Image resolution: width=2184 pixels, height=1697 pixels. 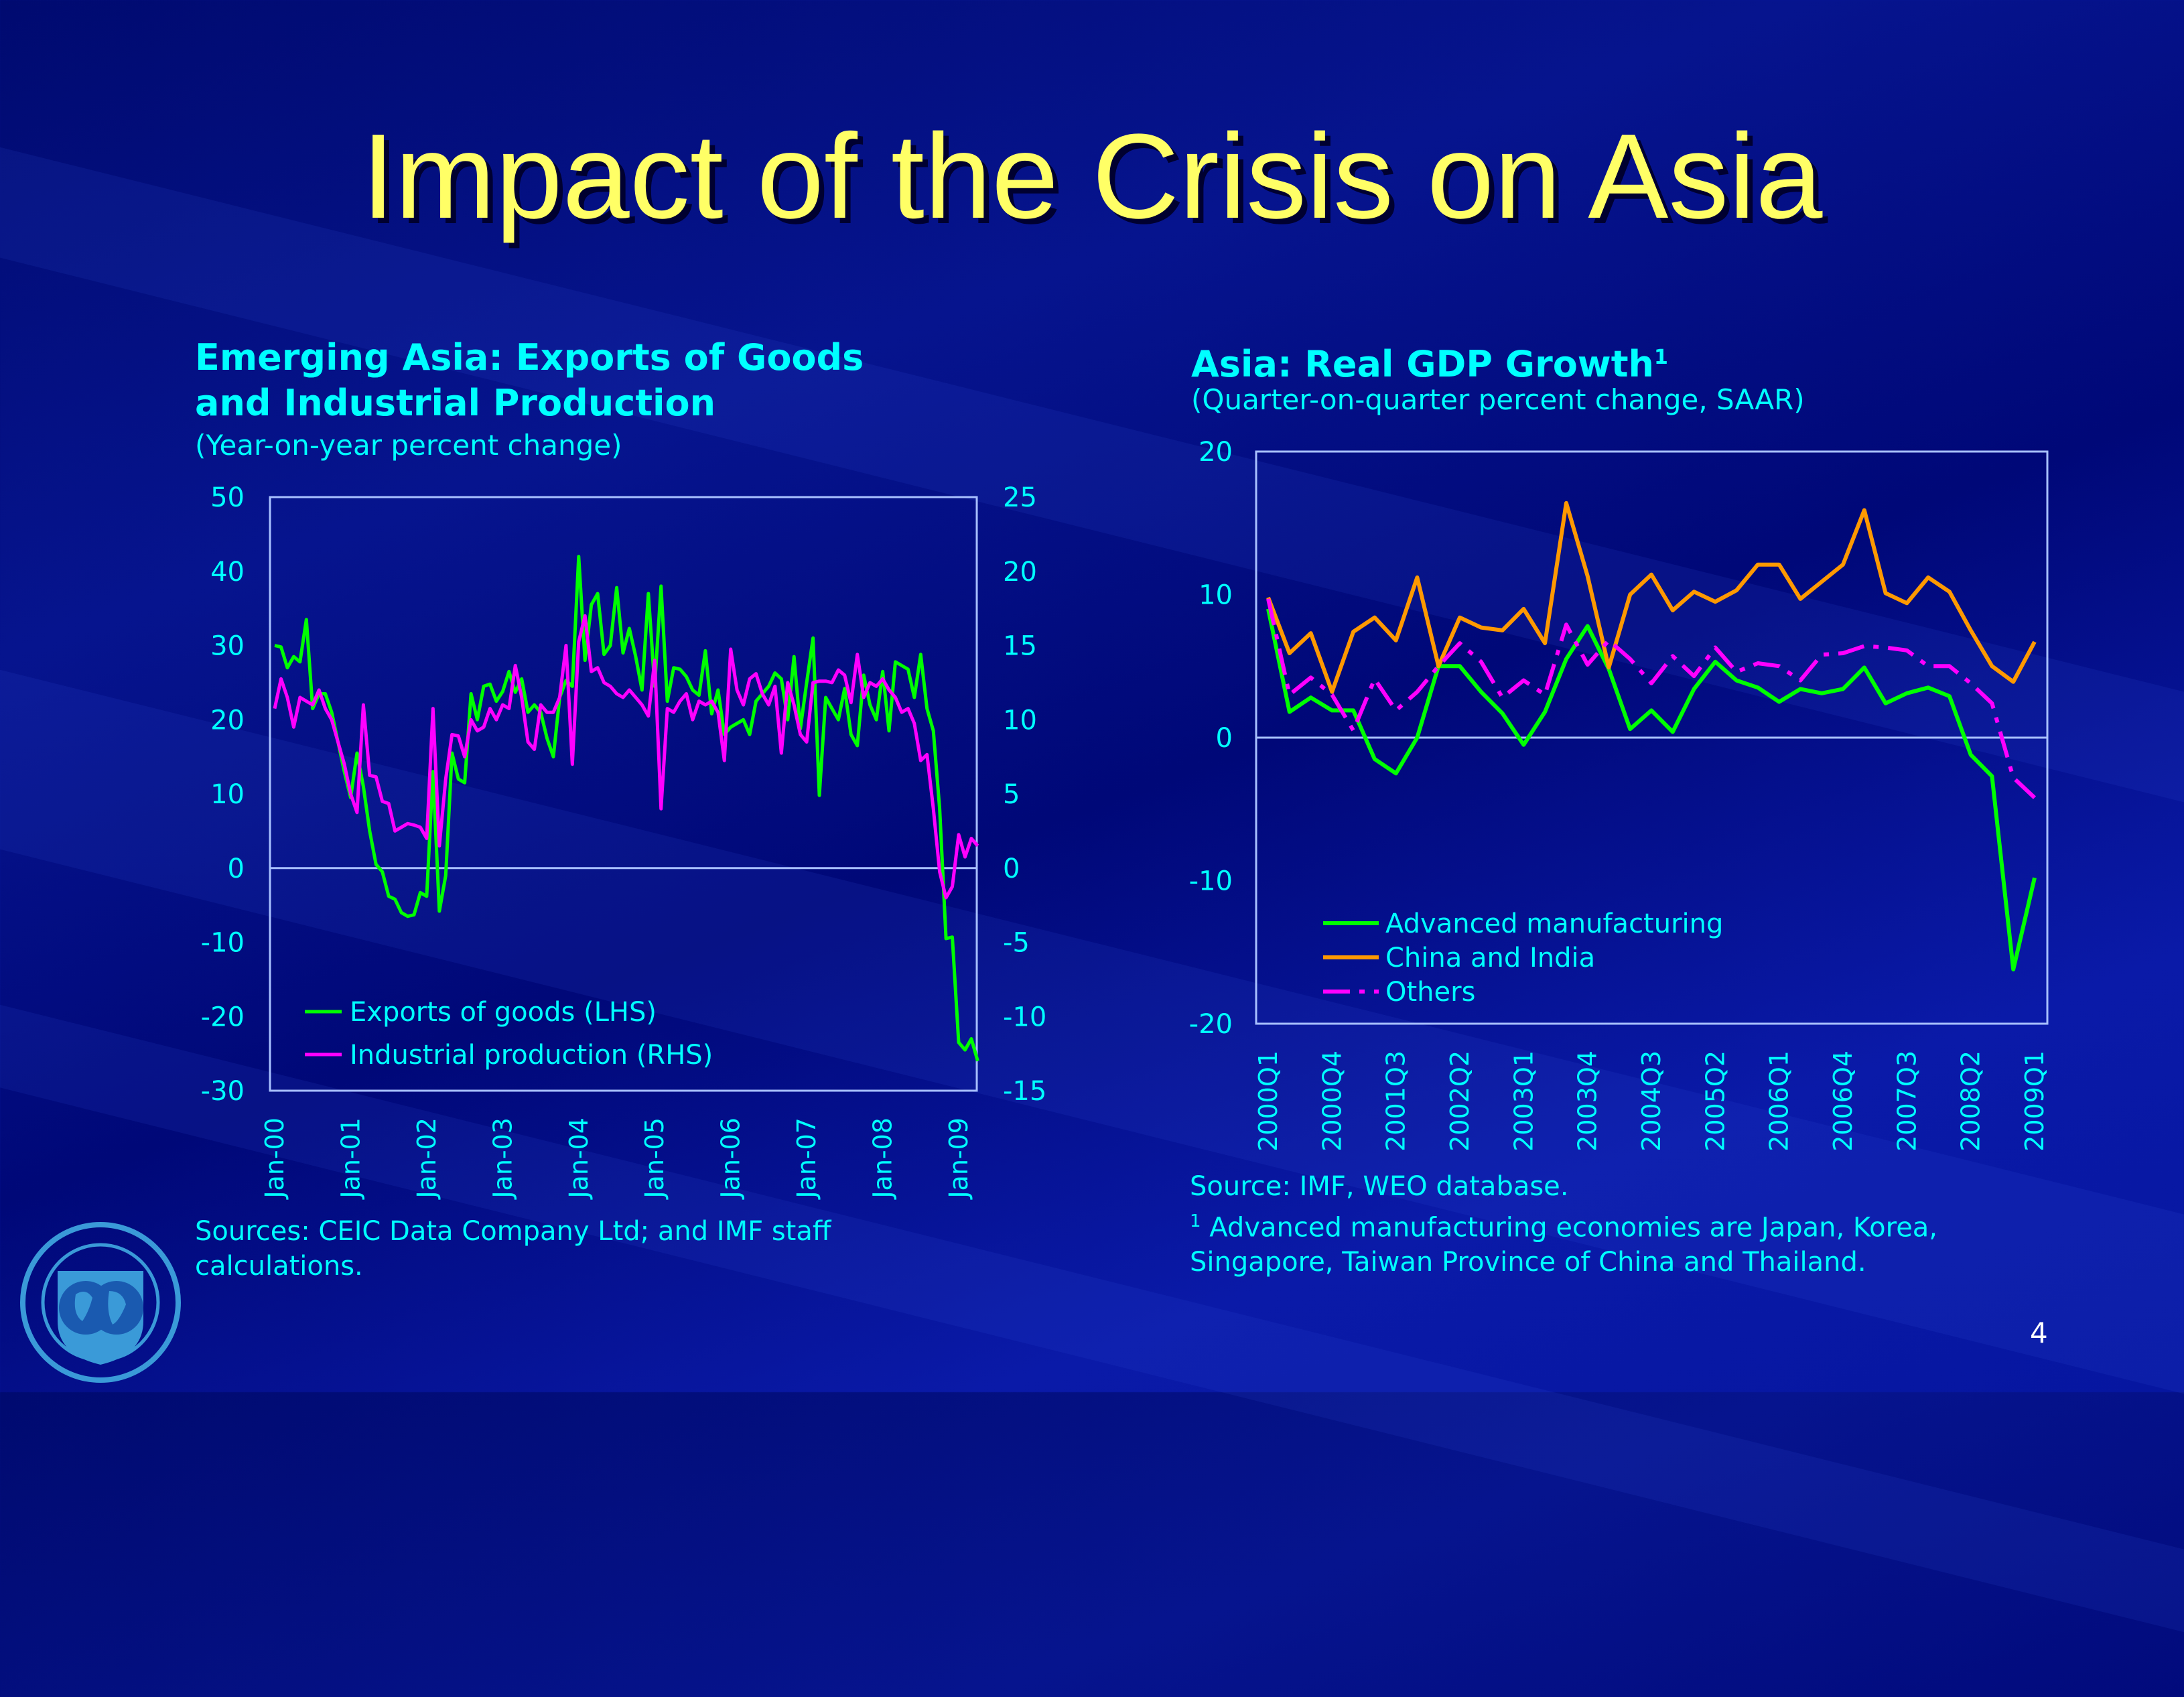 What do you see at coordinates (1224, 738) in the screenshot?
I see `y-tick: 0` at bounding box center [1224, 738].